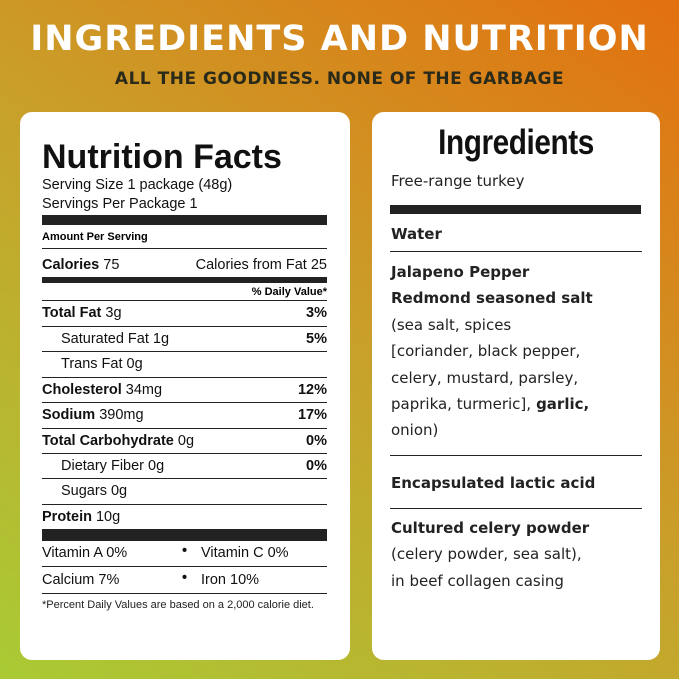 The width and height of the screenshot is (679, 679). Describe the element at coordinates (81, 580) in the screenshot. I see `vitamin: Calcium 7%` at that location.